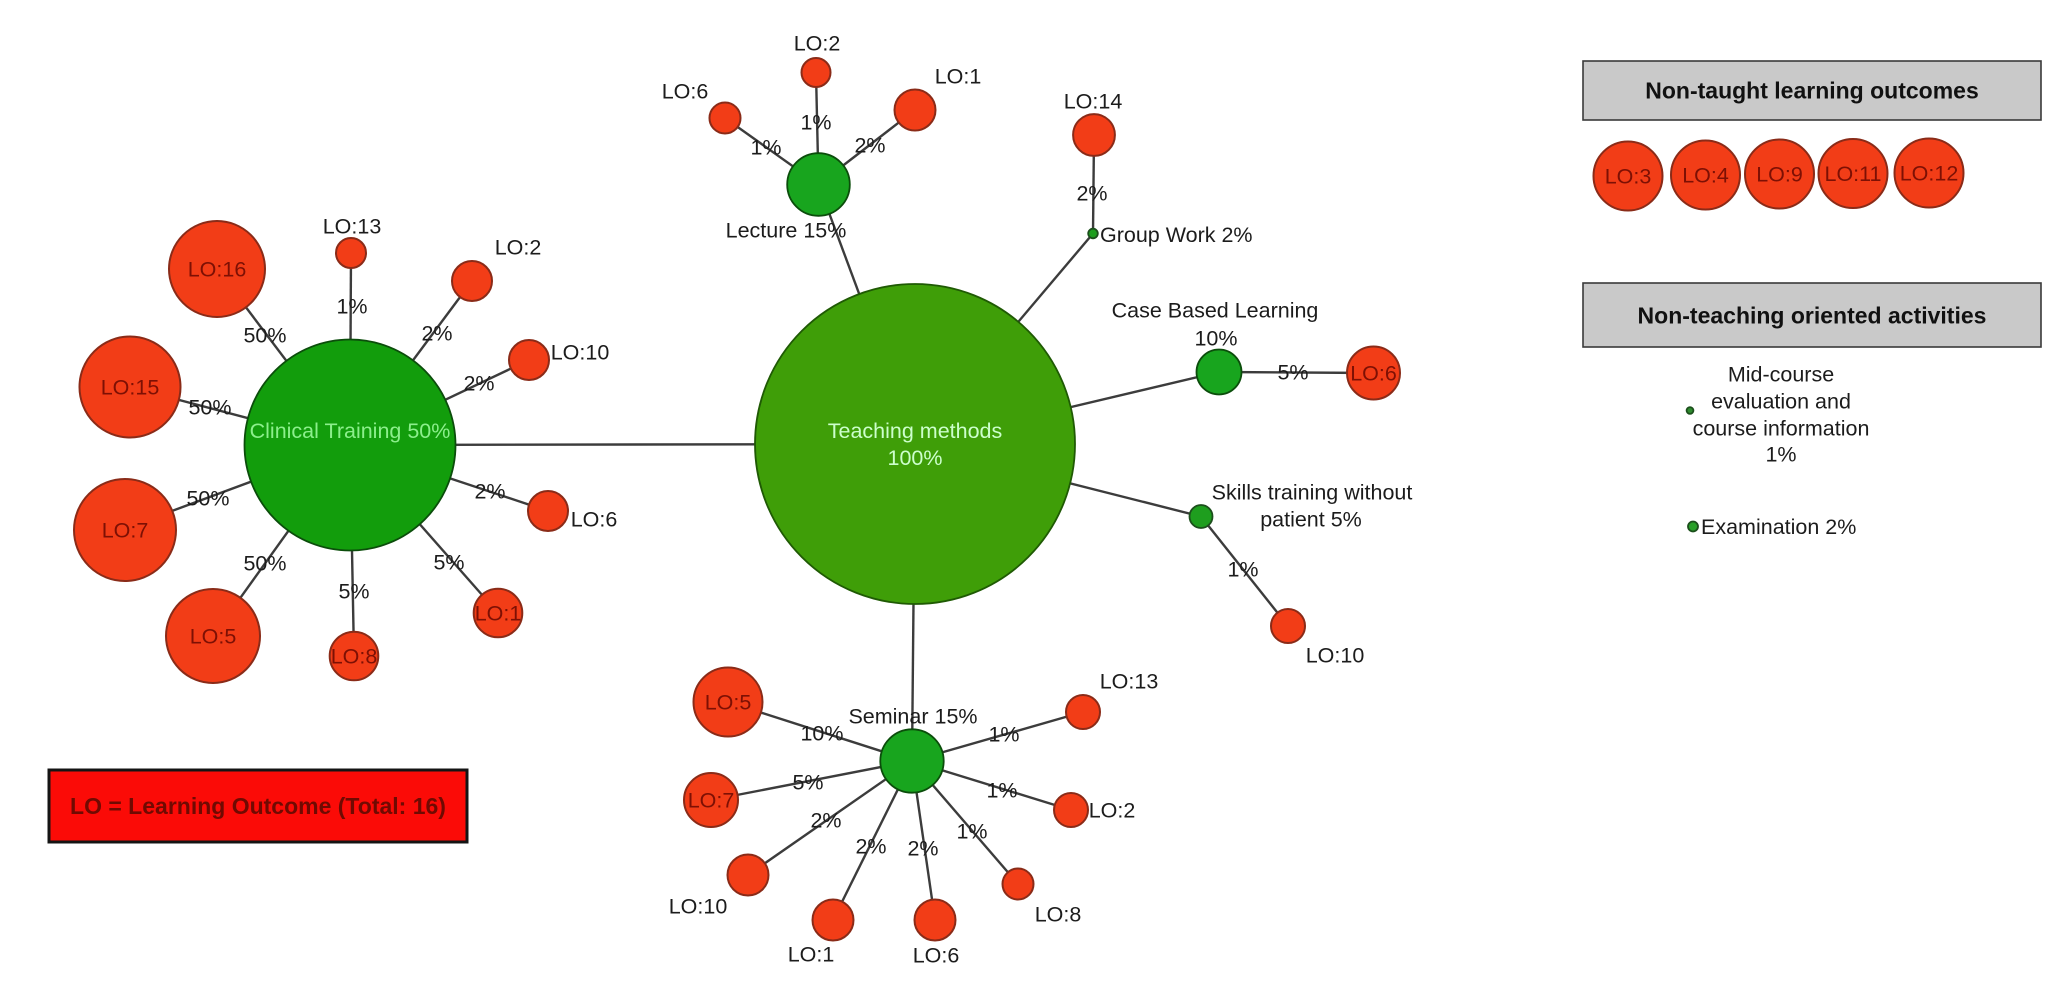 This screenshot has width=2059, height=1001. What do you see at coordinates (1705, 176) in the screenshot?
I see `svg-text: LO:4` at bounding box center [1705, 176].